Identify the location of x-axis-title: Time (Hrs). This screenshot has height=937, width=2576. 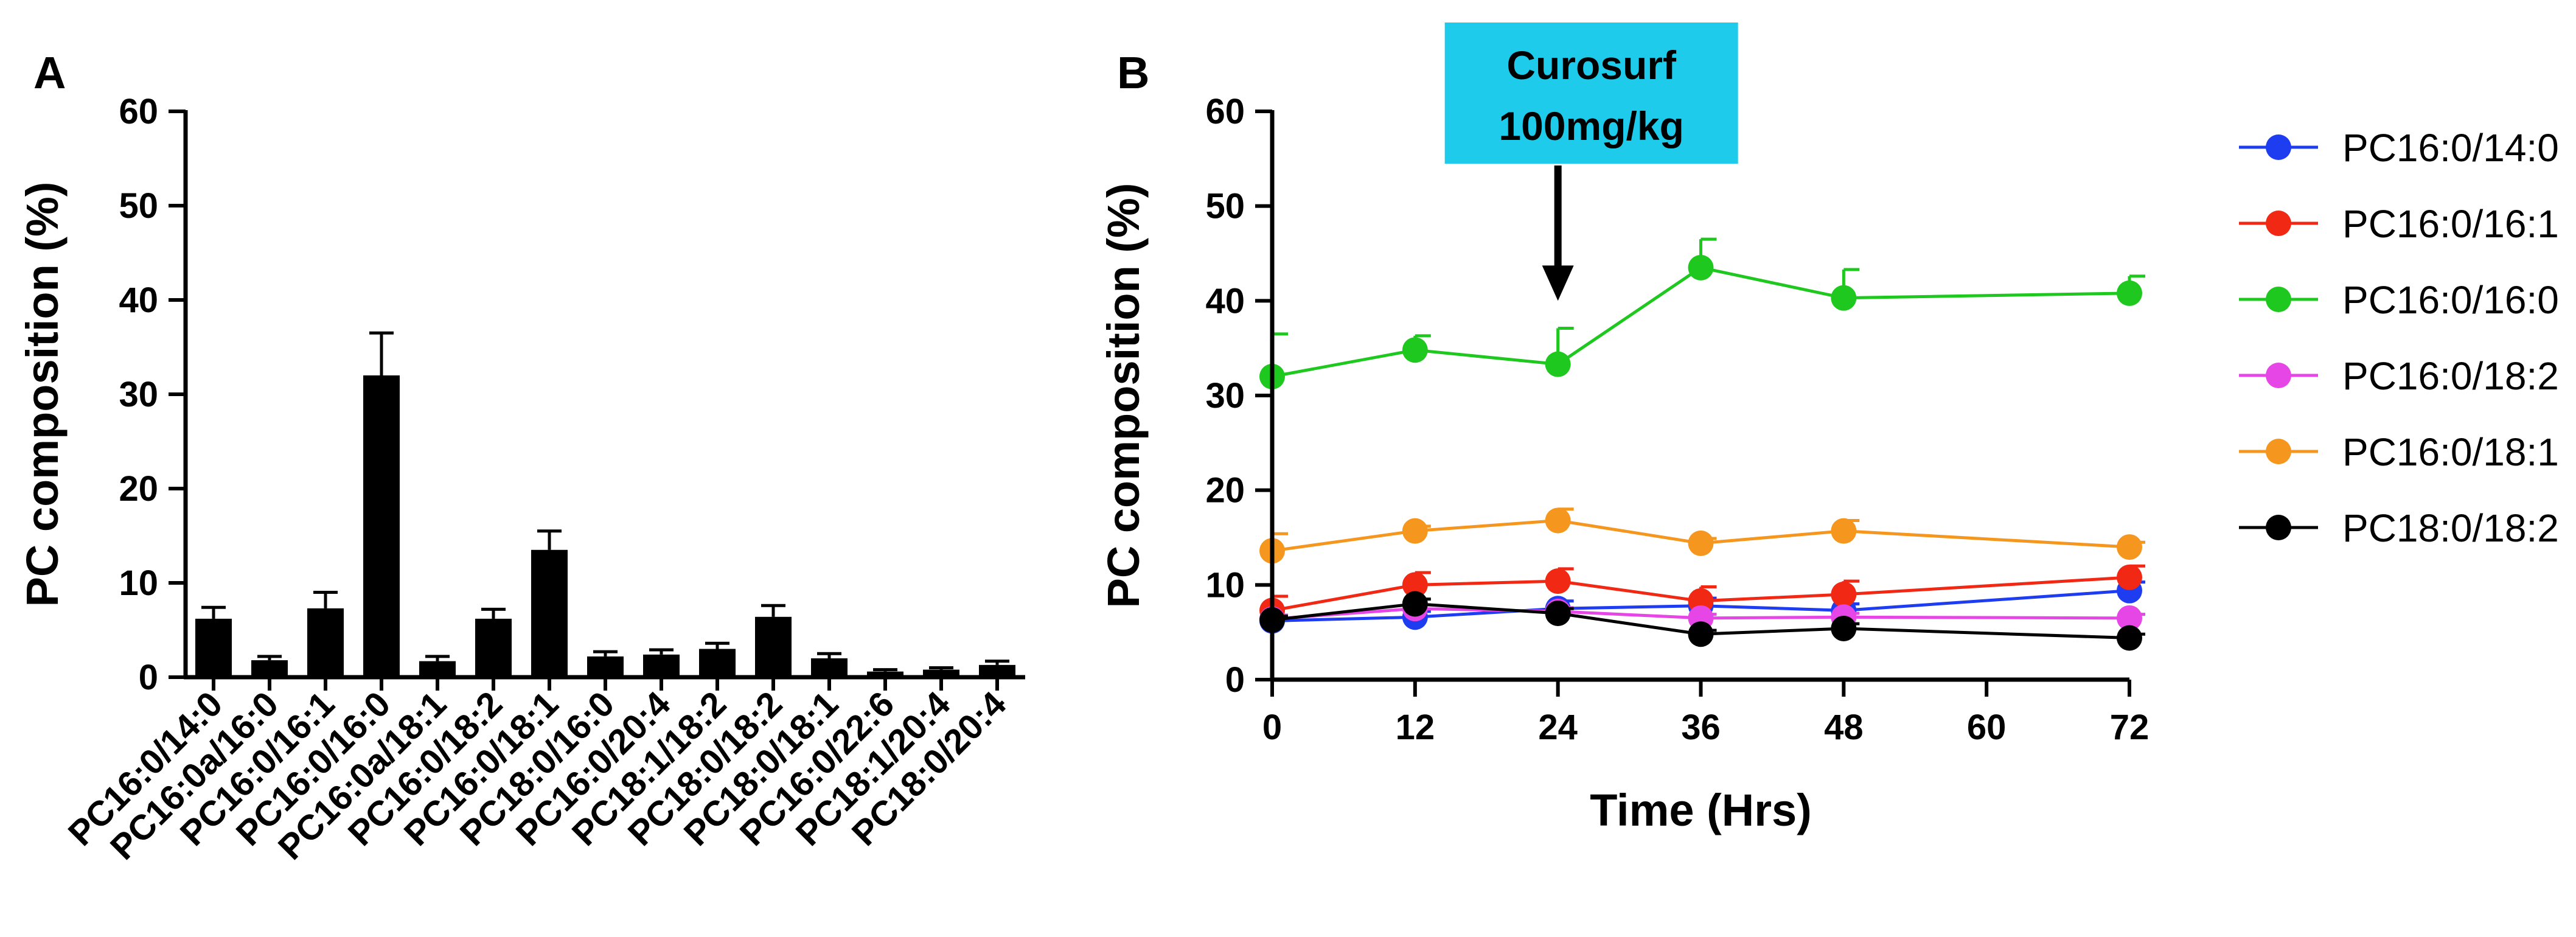
(1701, 810).